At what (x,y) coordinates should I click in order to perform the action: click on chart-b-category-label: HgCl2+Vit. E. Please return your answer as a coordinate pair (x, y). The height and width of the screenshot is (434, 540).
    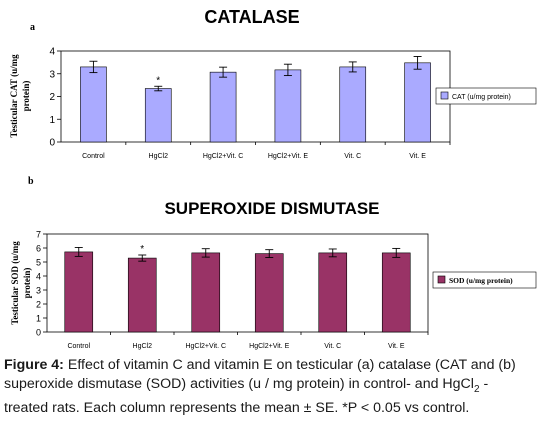
    Looking at the image, I should click on (269, 346).